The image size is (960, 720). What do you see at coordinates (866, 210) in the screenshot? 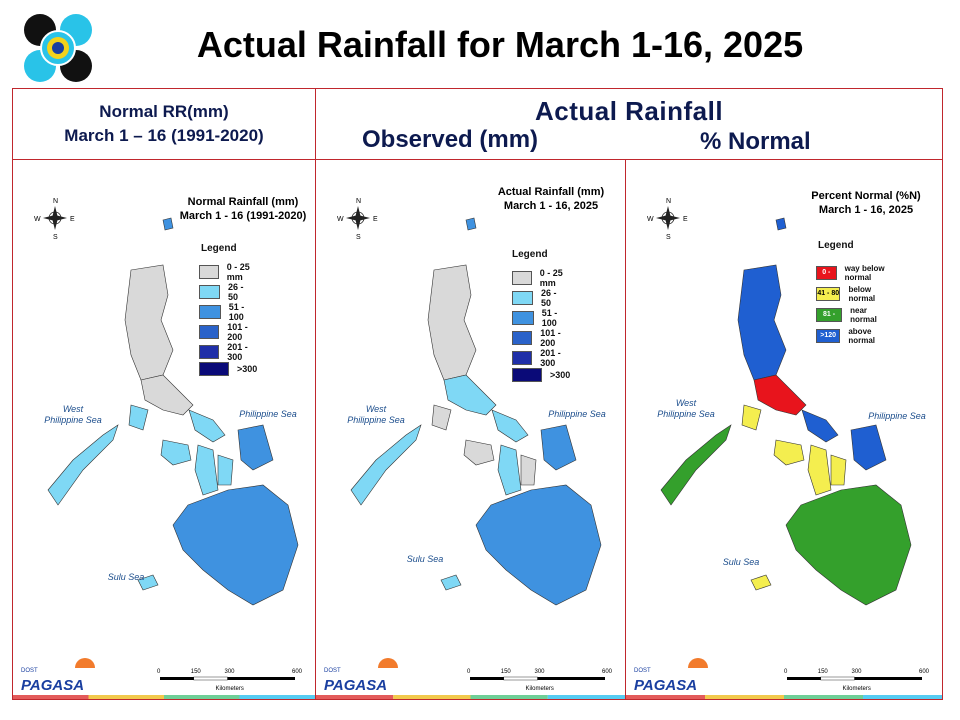
I see `map-title-line2: March 1 - 16, 2025` at bounding box center [866, 210].